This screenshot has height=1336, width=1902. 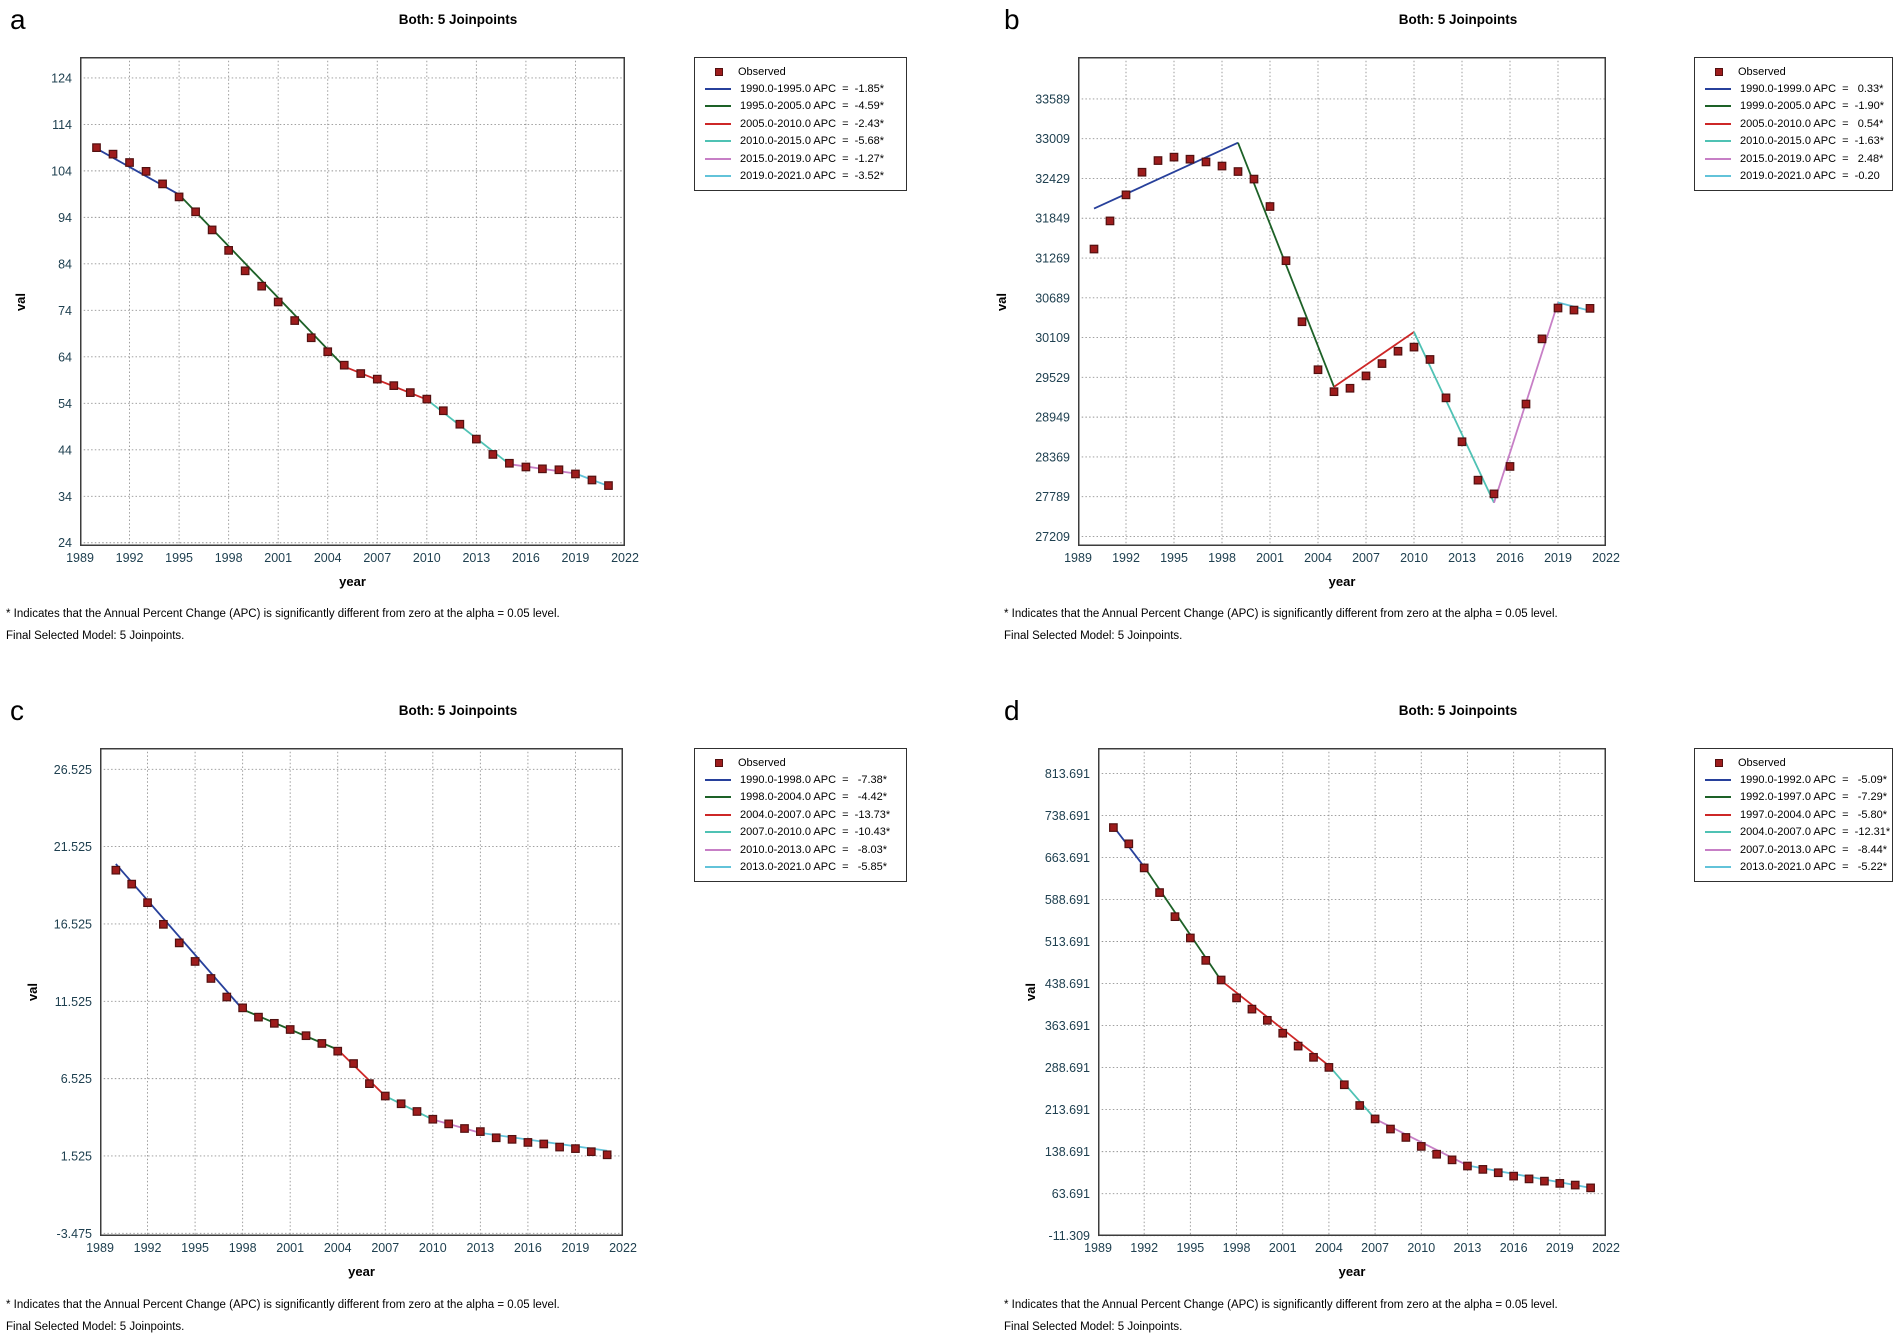 I want to click on x-tick-label: 2022, so click(x=1606, y=1248).